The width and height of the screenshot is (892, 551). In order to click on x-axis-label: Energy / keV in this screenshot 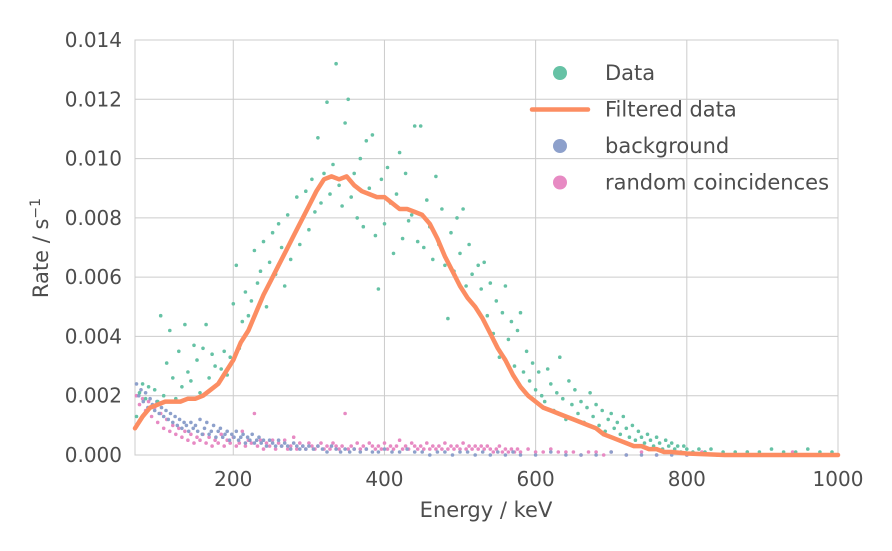, I will do `click(486, 510)`.